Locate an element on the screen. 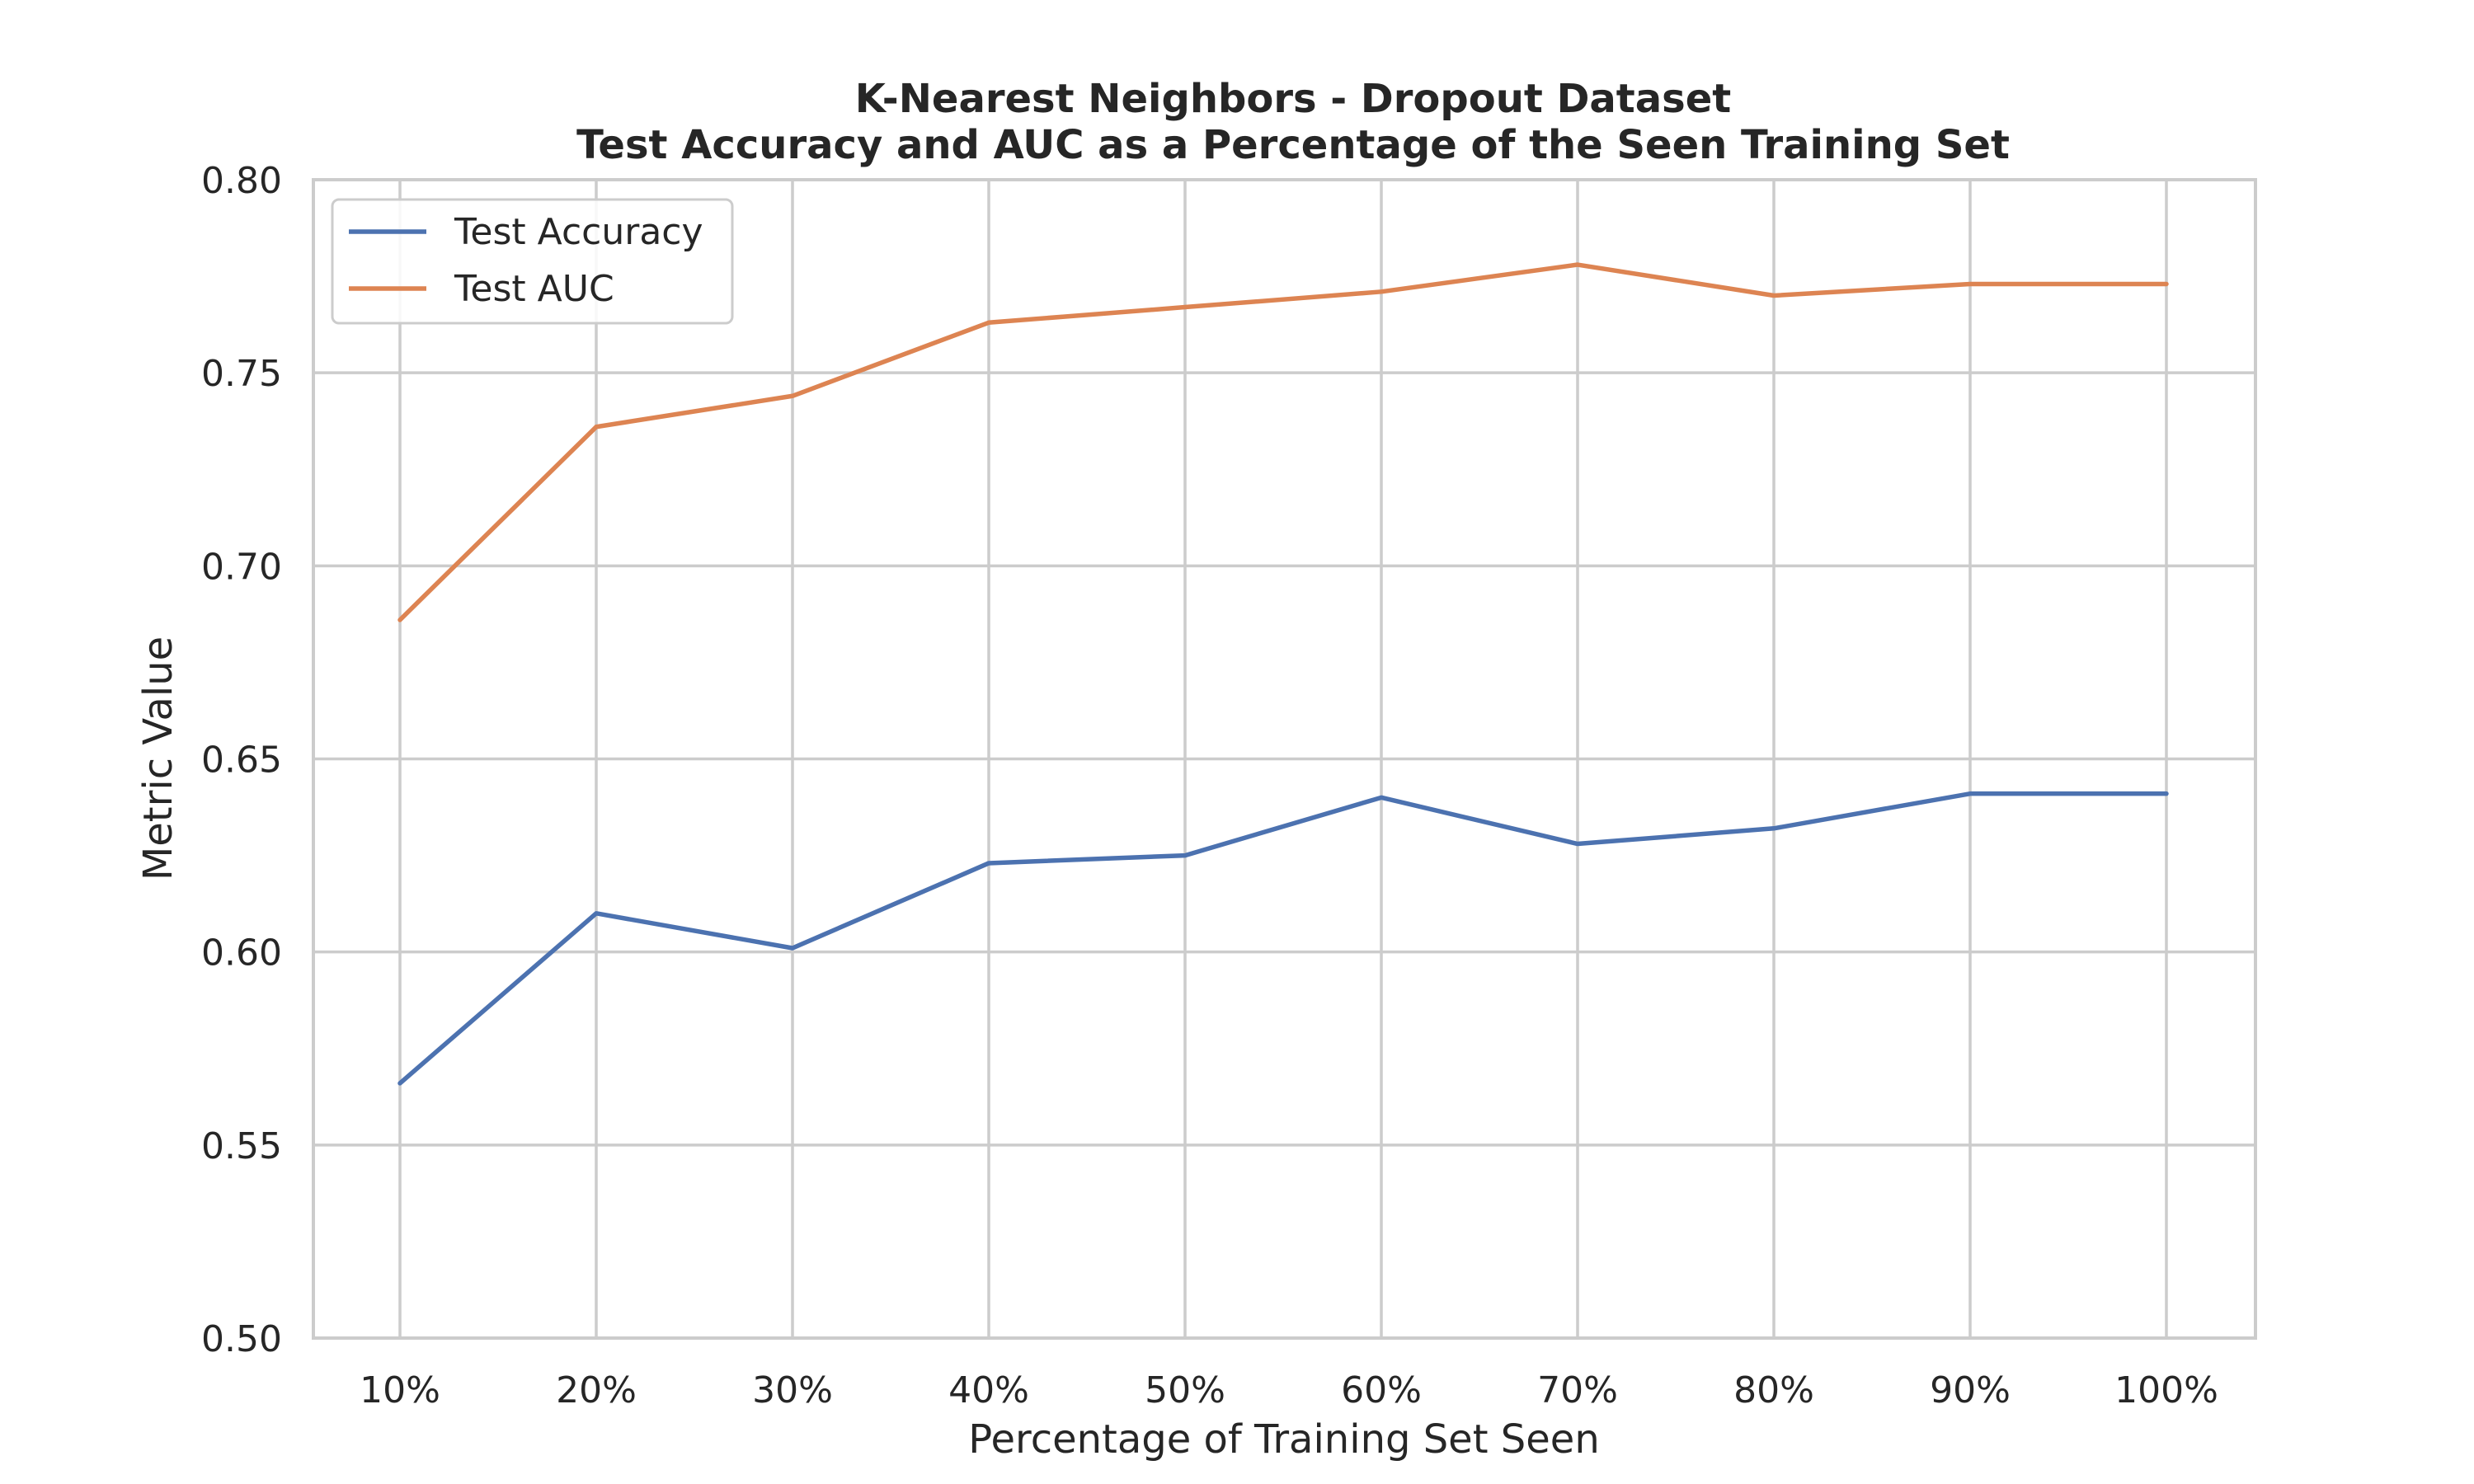 Image resolution: width=2474 pixels, height=1484 pixels. x-tick-label: 70% is located at coordinates (1577, 1390).